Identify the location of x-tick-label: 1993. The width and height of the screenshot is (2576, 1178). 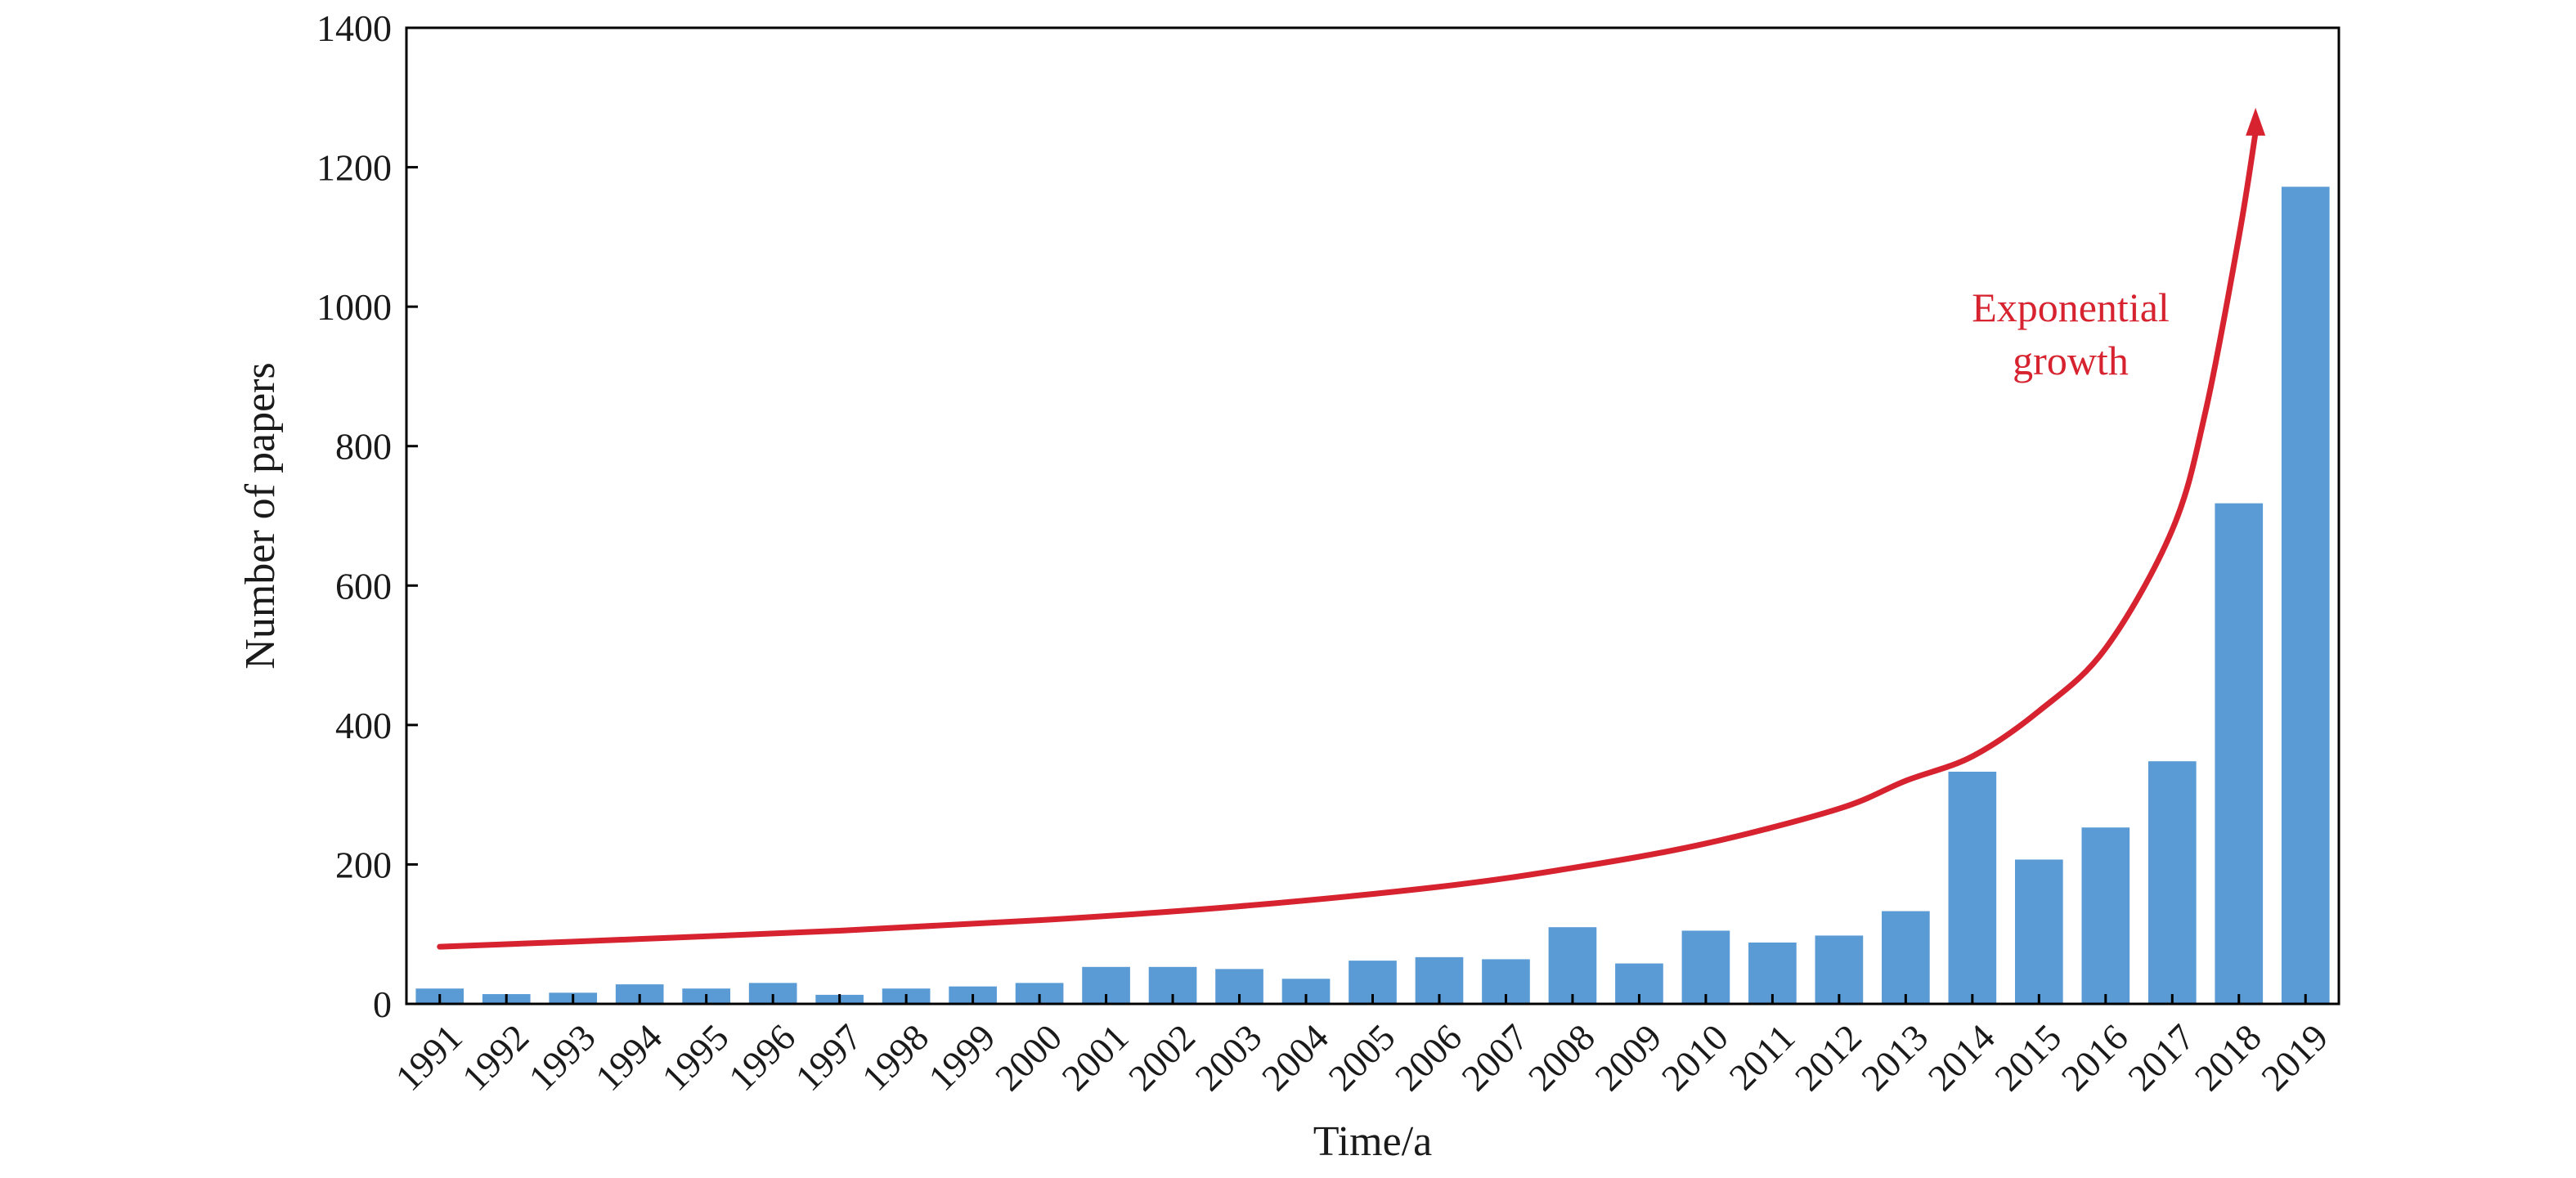
(562, 1057).